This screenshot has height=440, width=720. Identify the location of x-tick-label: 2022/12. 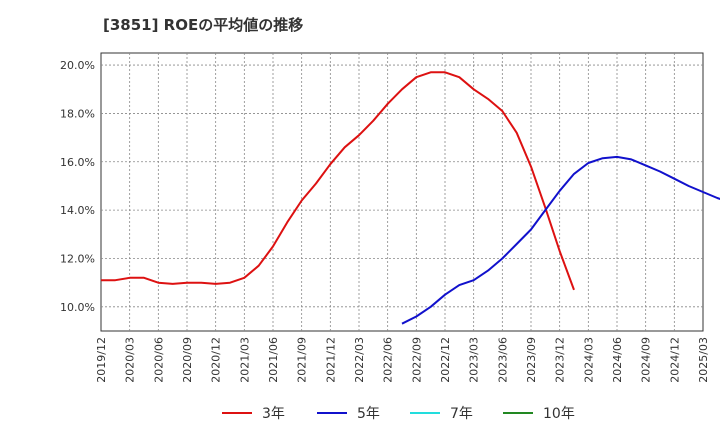
(445, 360).